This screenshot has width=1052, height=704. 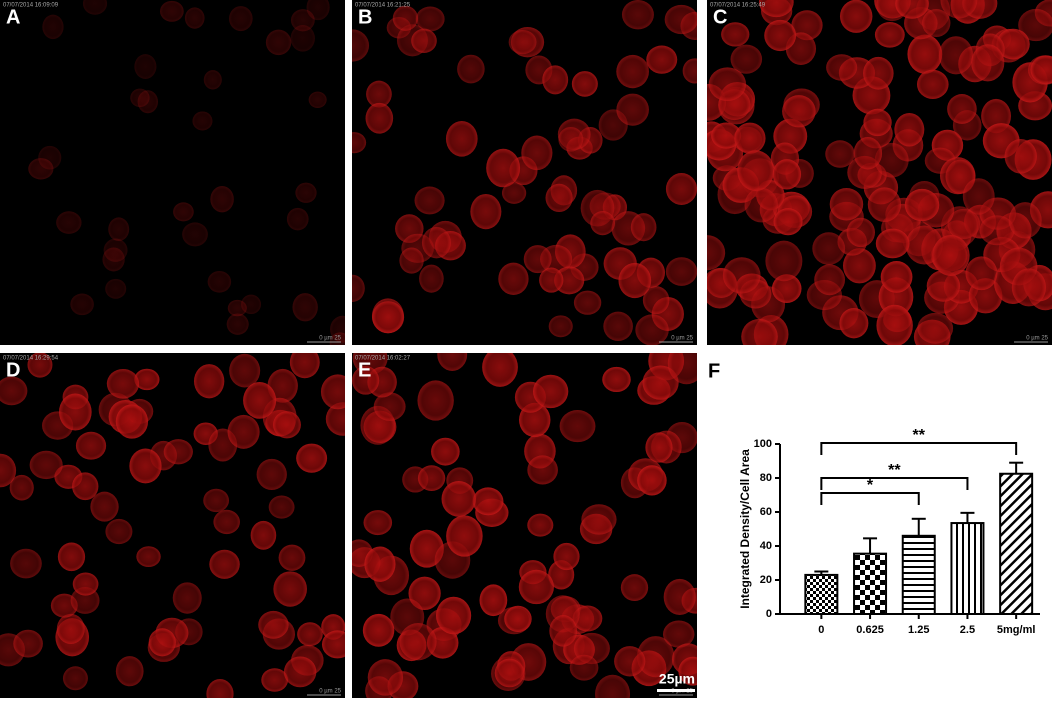 What do you see at coordinates (738, 6) in the screenshot?
I see `timestamp: 07/07/2014 16:25:49` at bounding box center [738, 6].